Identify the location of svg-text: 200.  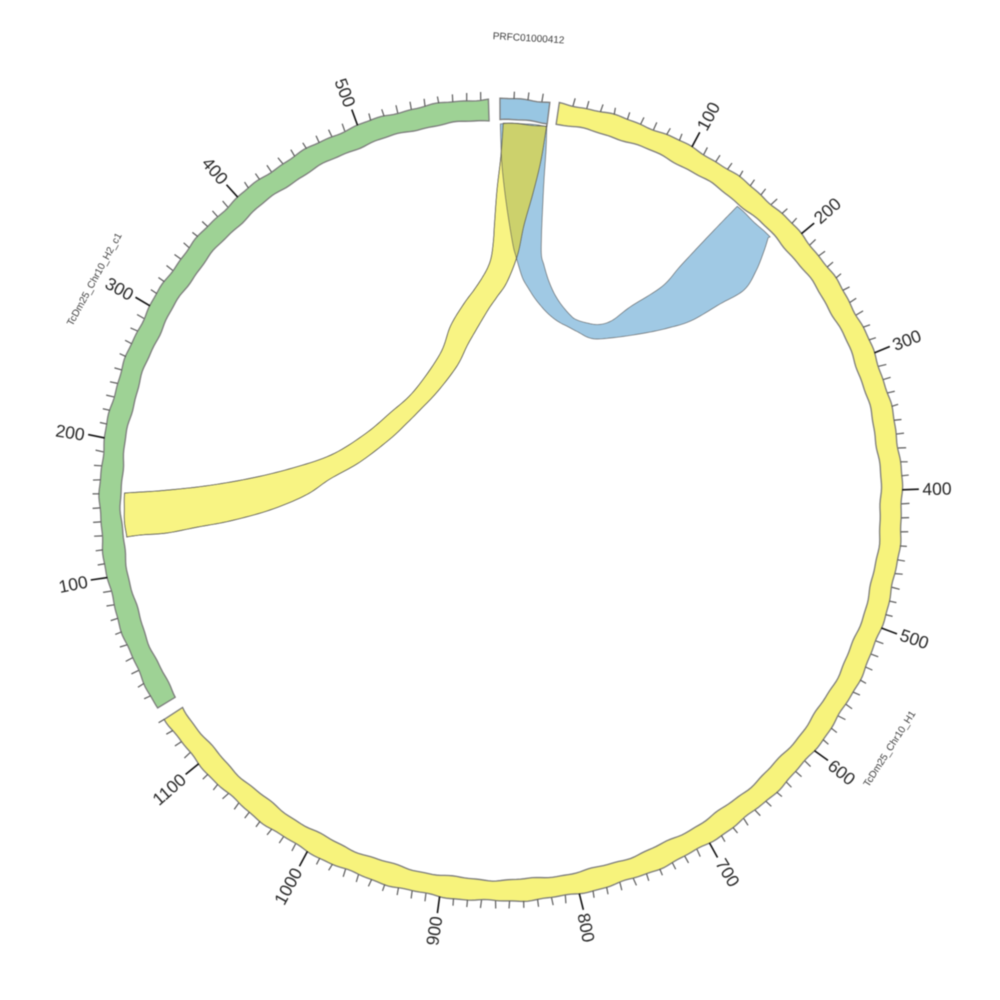
(70, 432).